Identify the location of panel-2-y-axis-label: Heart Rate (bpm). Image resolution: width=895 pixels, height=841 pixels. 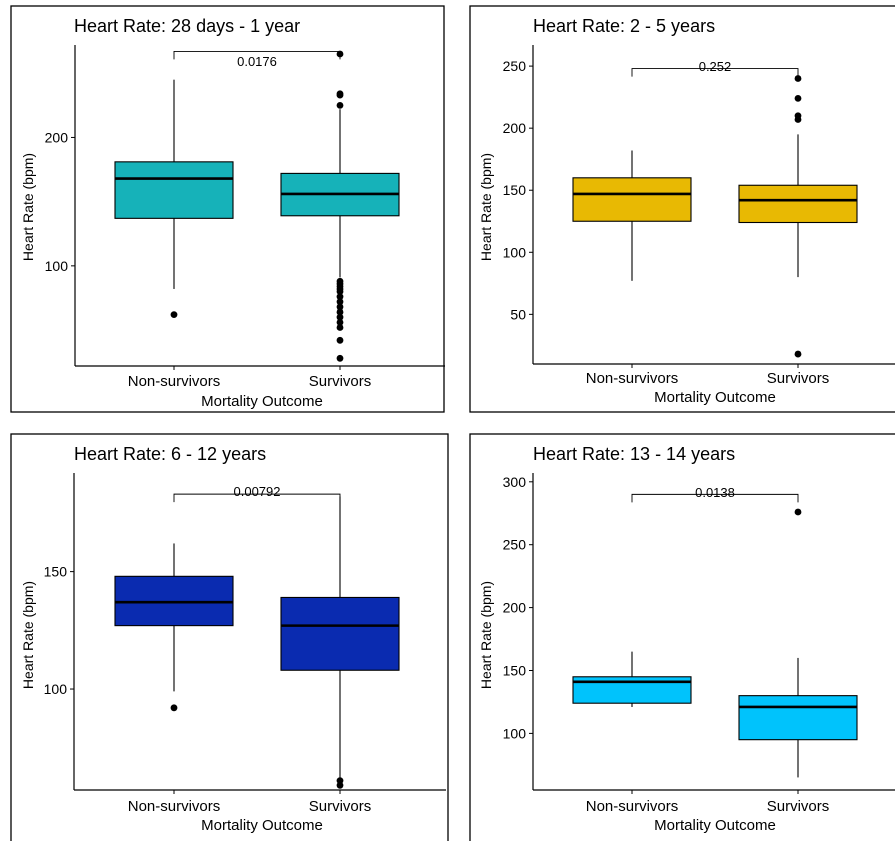
(486, 207).